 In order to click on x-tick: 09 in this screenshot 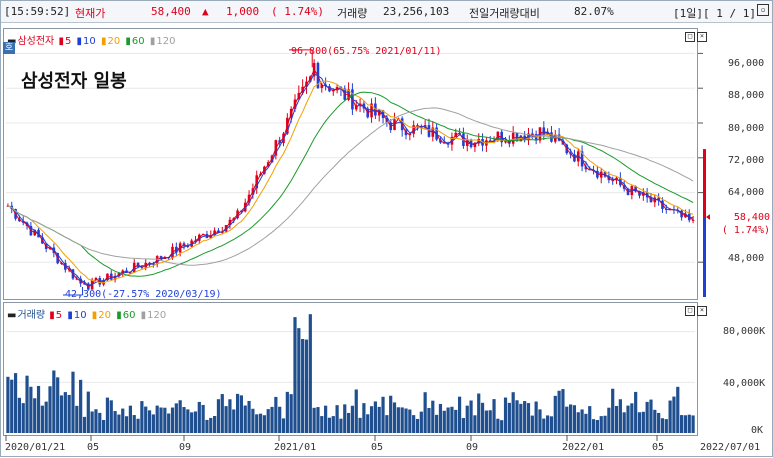, I will do `click(472, 447)`.